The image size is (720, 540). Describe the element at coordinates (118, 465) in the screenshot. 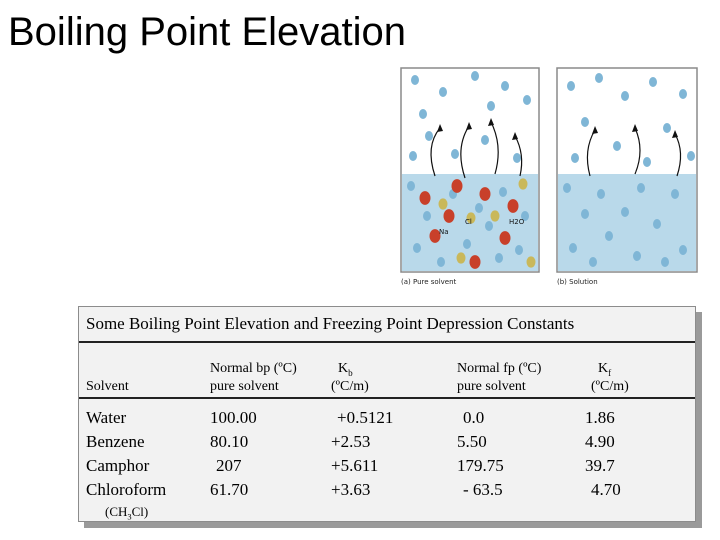

I see `table-cell: Camphor` at that location.